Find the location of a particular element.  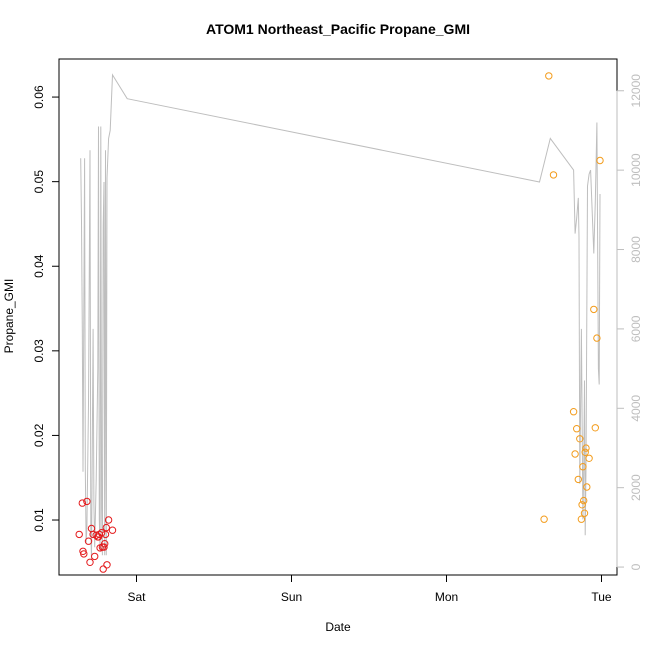

y-tick-label: 0.01 is located at coordinates (39, 520).